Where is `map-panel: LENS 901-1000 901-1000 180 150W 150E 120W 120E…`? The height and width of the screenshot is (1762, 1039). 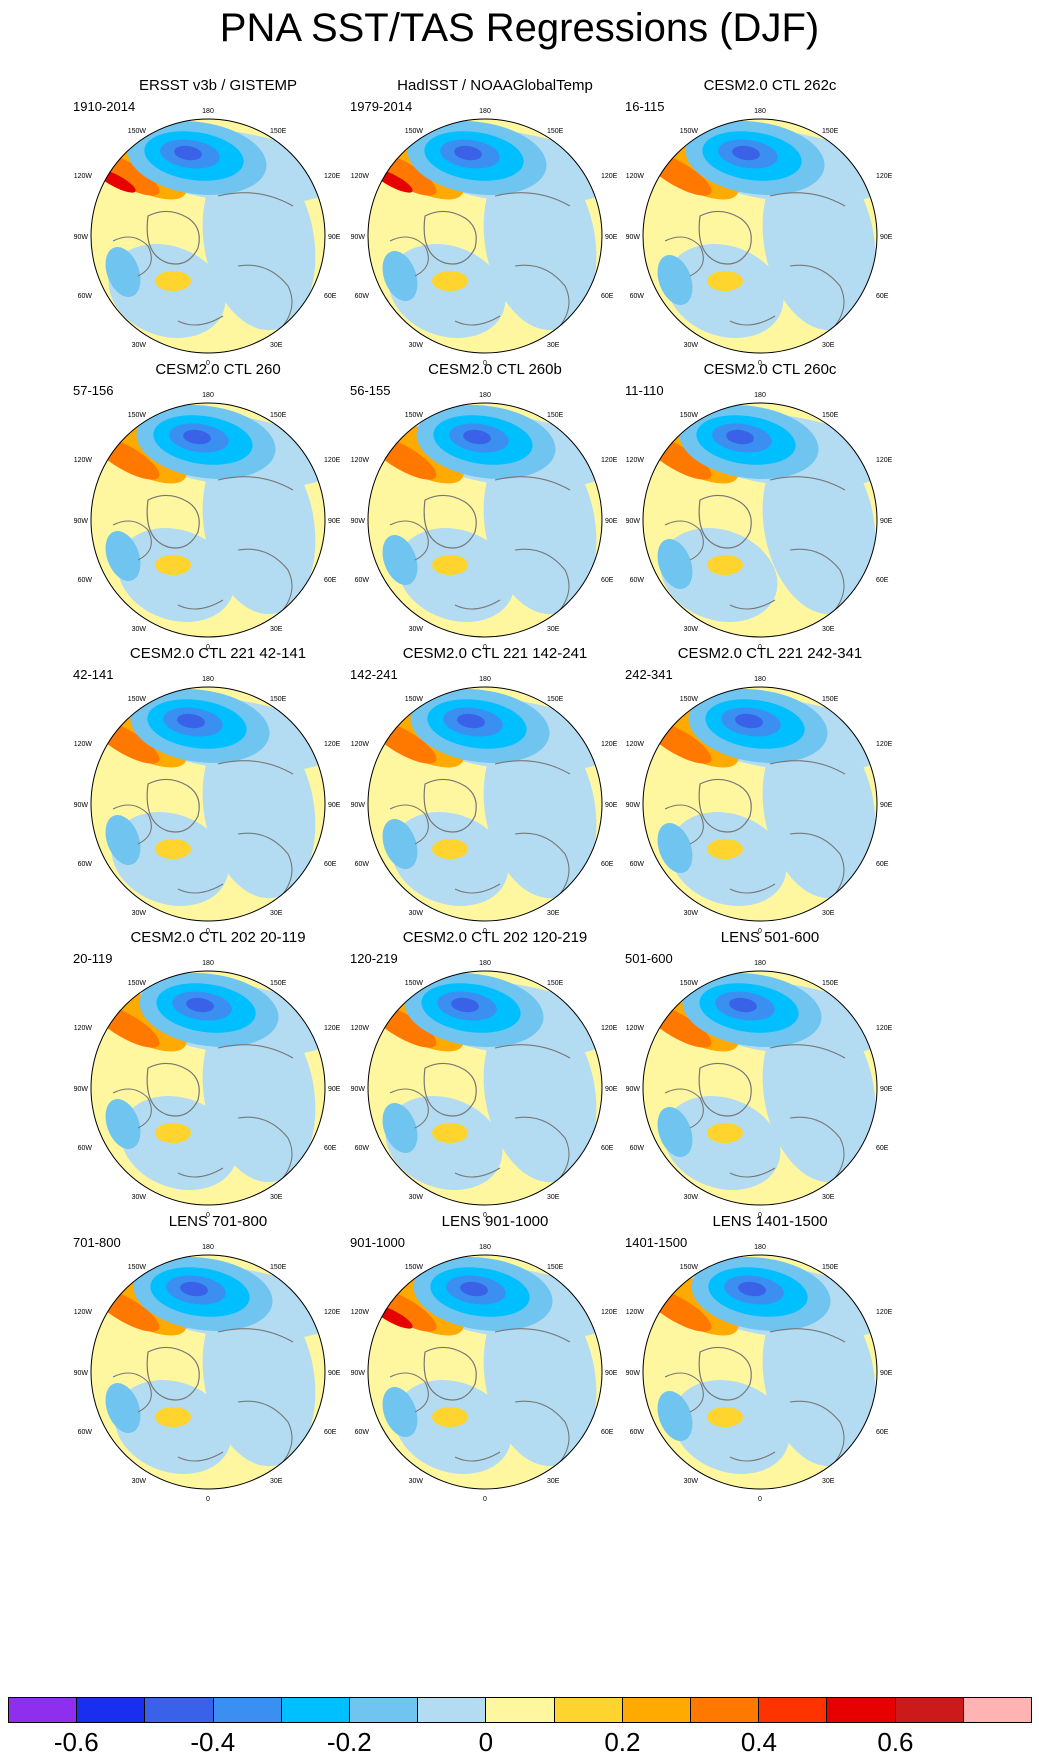
map-panel: LENS 901-1000 901-1000 180 150W 150E 120W 120E… is located at coordinates (495, 1367).